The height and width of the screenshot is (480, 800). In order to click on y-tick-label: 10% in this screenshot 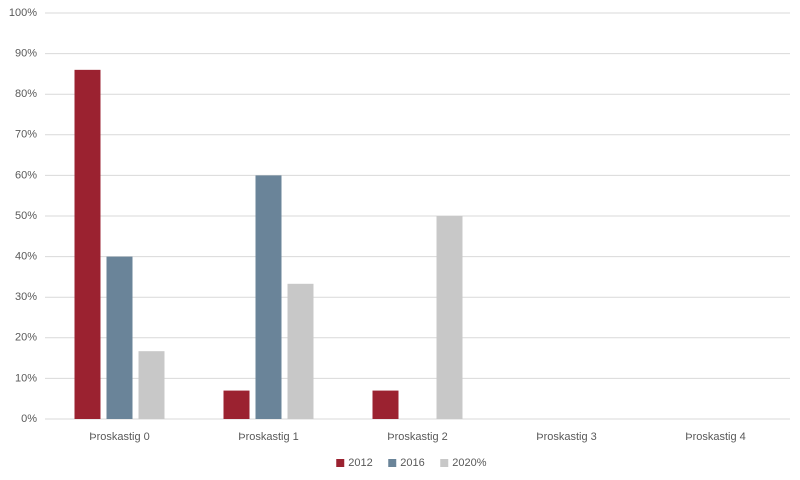, I will do `click(26, 378)`.